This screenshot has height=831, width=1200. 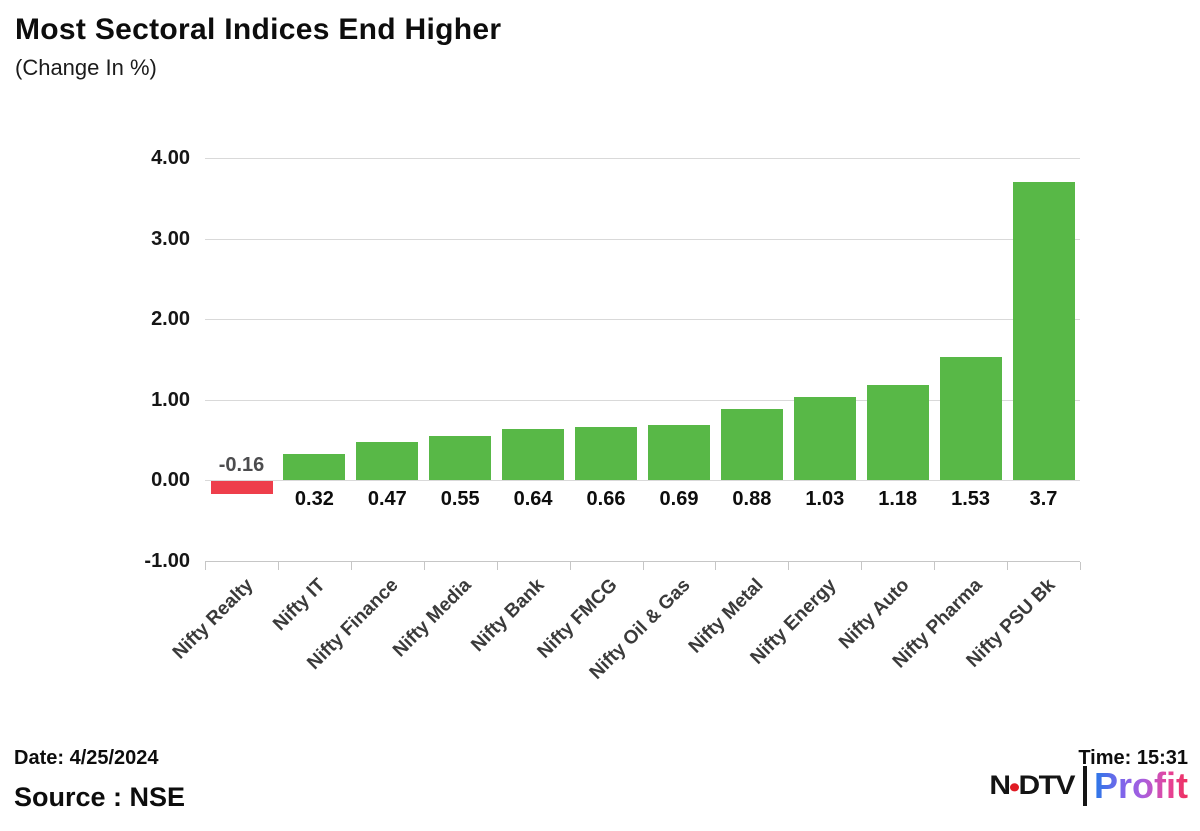 I want to click on bar-nifty-pharma, so click(x=970, y=418).